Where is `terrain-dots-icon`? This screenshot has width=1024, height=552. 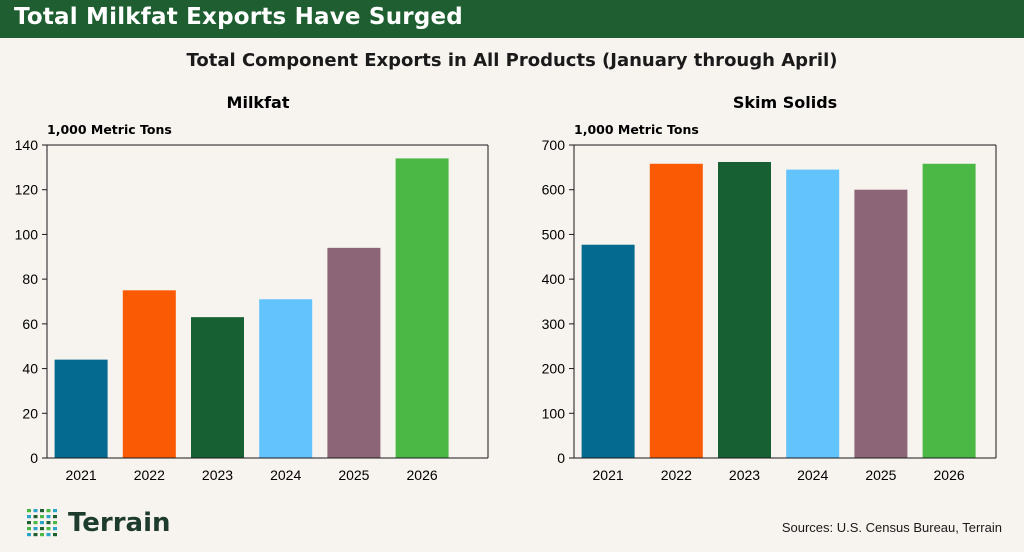
terrain-dots-icon is located at coordinates (42, 523).